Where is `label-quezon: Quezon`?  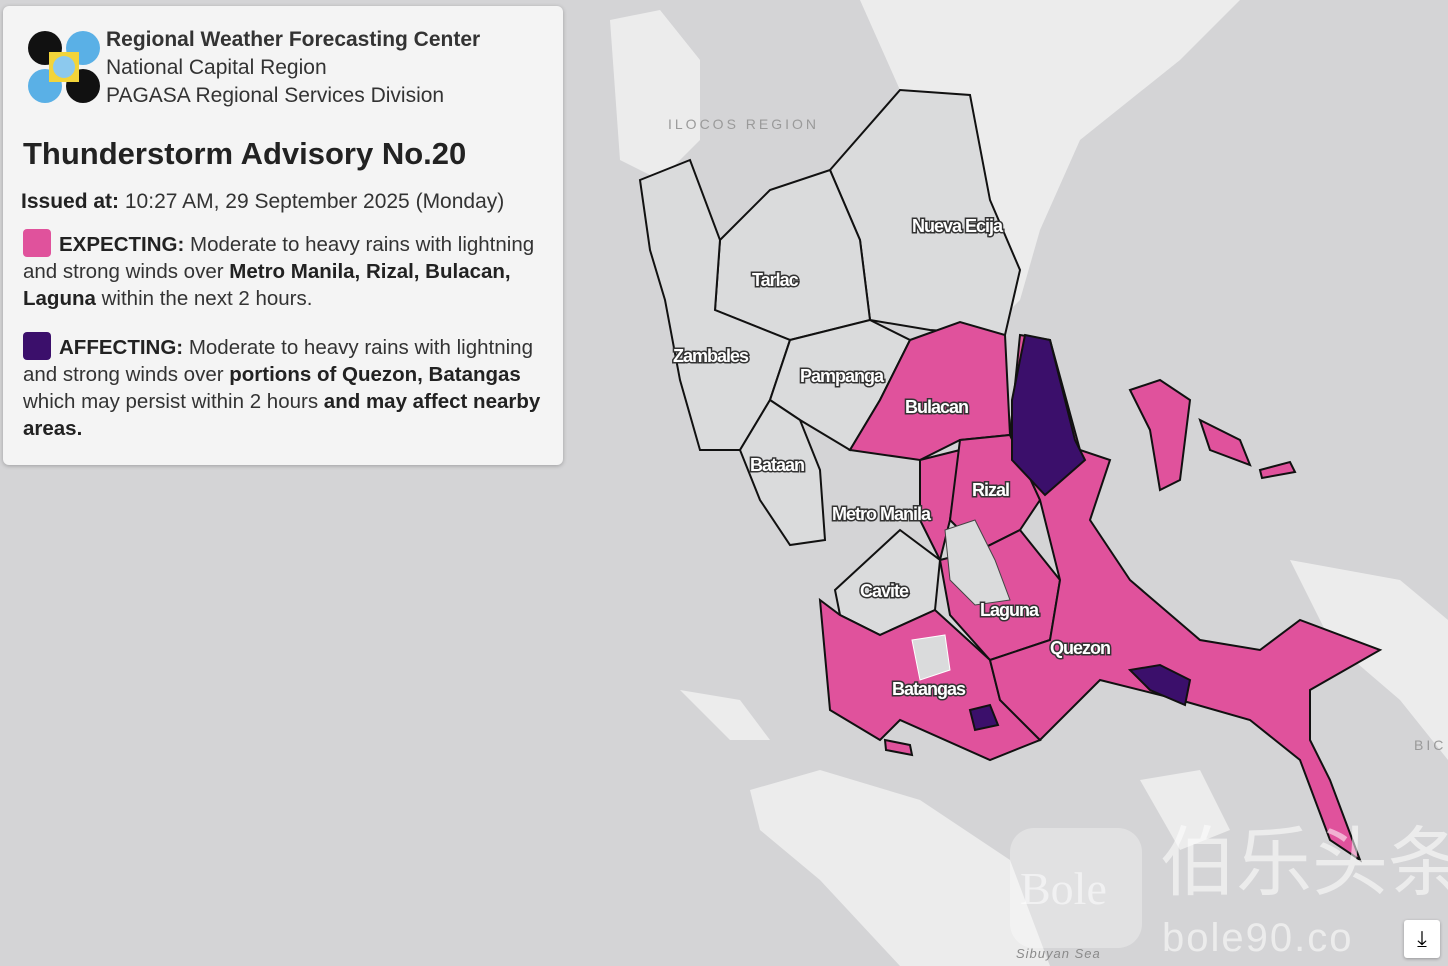 label-quezon: Quezon is located at coordinates (1080, 648).